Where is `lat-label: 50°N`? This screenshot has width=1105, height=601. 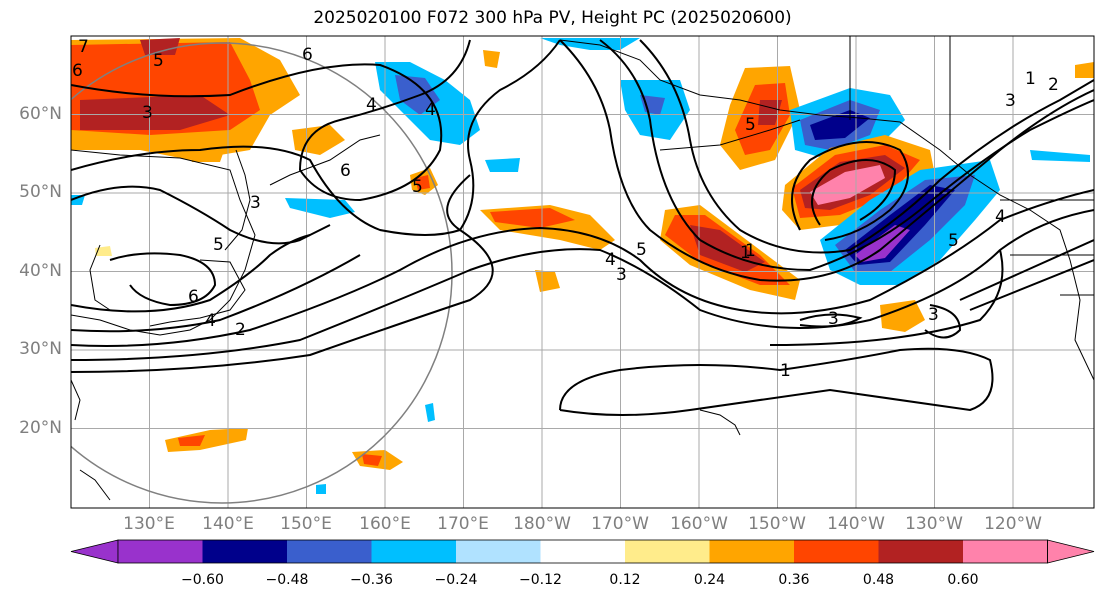 lat-label: 50°N is located at coordinates (40, 192).